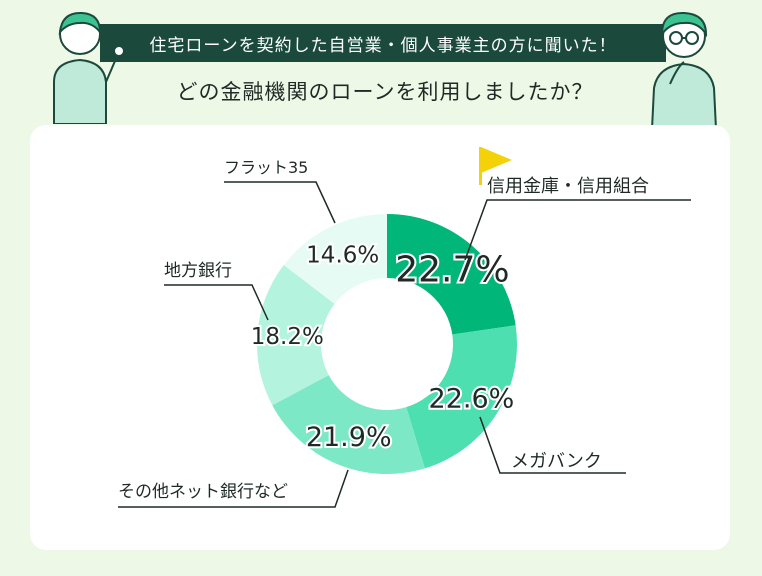 Image resolution: width=762 pixels, height=576 pixels. I want to click on question-title: どの金融機関のローンを利用しましたか？, so click(385, 92).